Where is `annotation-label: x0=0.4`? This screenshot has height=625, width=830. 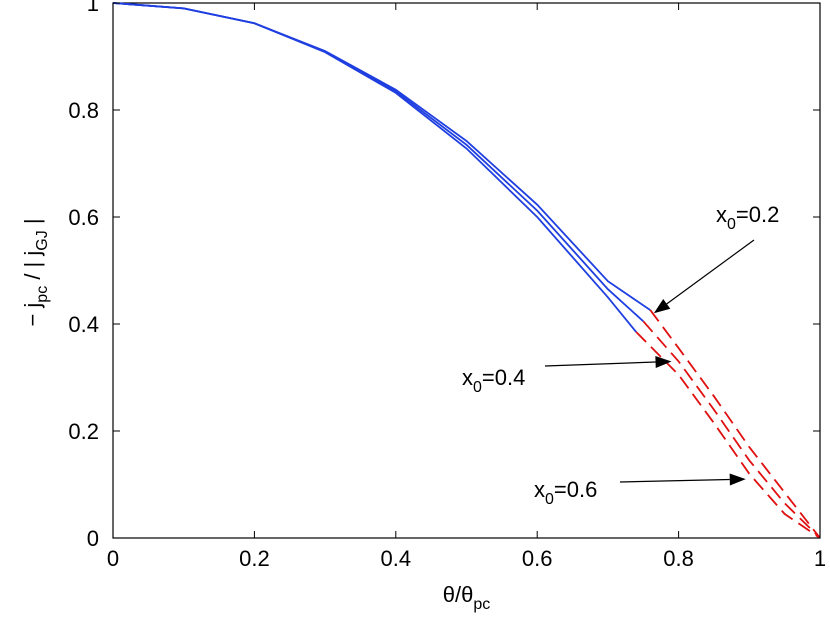 annotation-label: x0=0.4 is located at coordinates (493, 380).